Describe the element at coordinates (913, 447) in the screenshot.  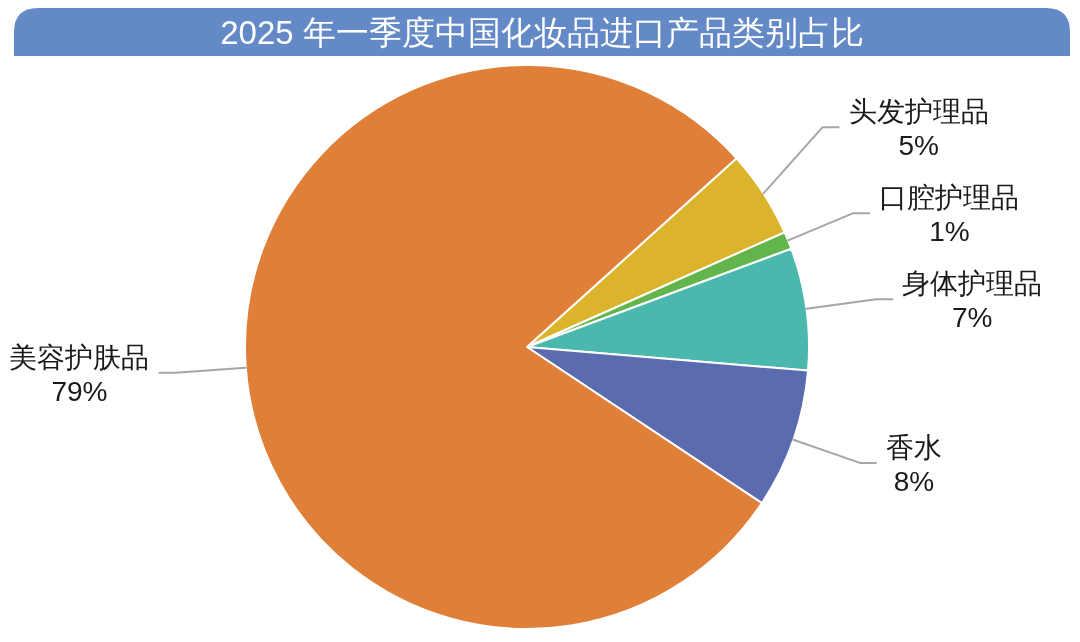
I see `slice-label: 香水` at that location.